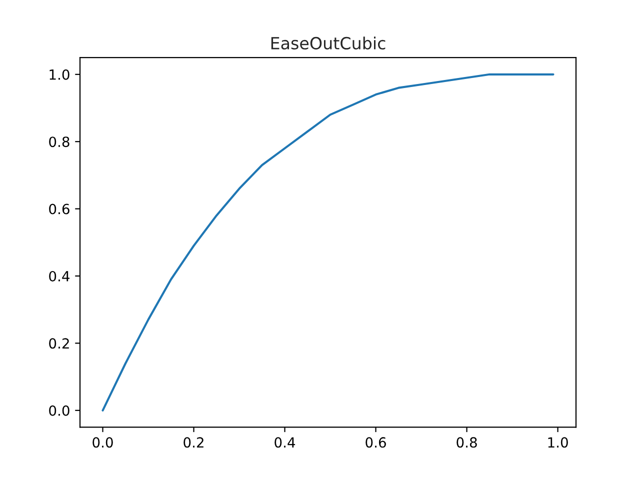  Describe the element at coordinates (558, 442) in the screenshot. I see `x-tick-label: 1.0` at that location.